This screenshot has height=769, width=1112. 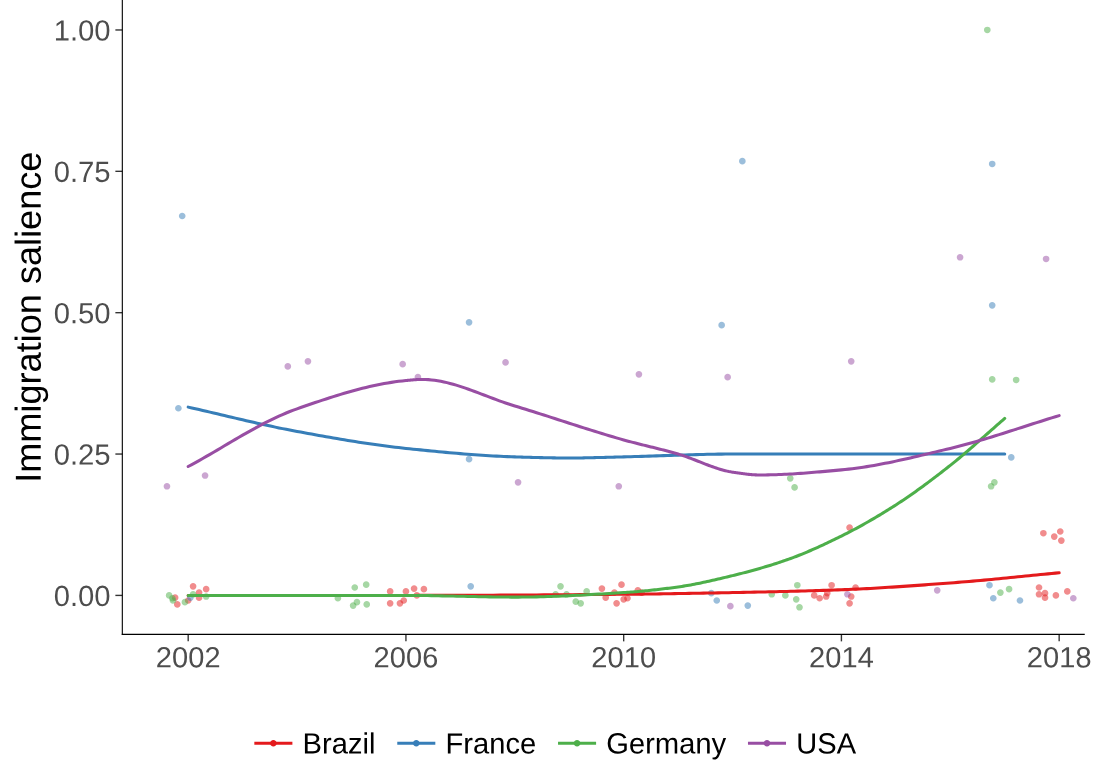 What do you see at coordinates (339, 743) in the screenshot?
I see `legend-label: Brazil` at bounding box center [339, 743].